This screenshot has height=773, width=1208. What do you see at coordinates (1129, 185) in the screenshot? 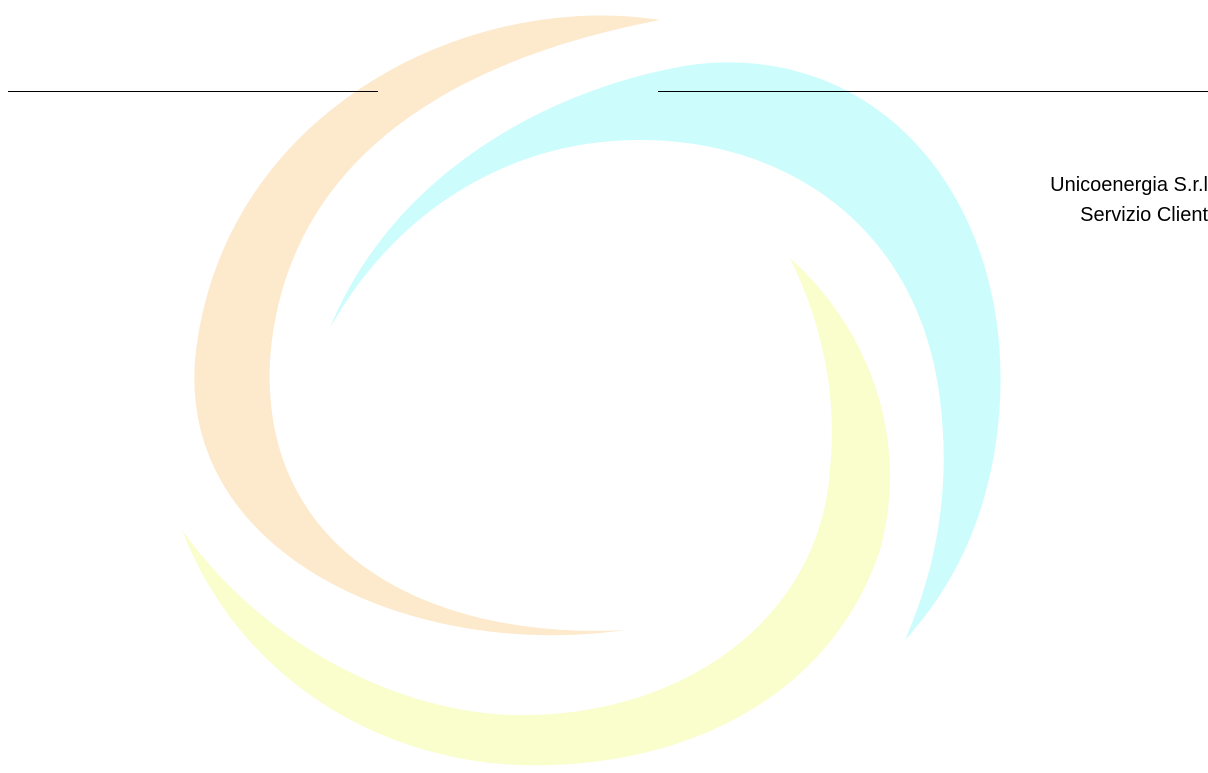
I see `recipient-company: Unicoenergia S.r.l` at bounding box center [1129, 185].